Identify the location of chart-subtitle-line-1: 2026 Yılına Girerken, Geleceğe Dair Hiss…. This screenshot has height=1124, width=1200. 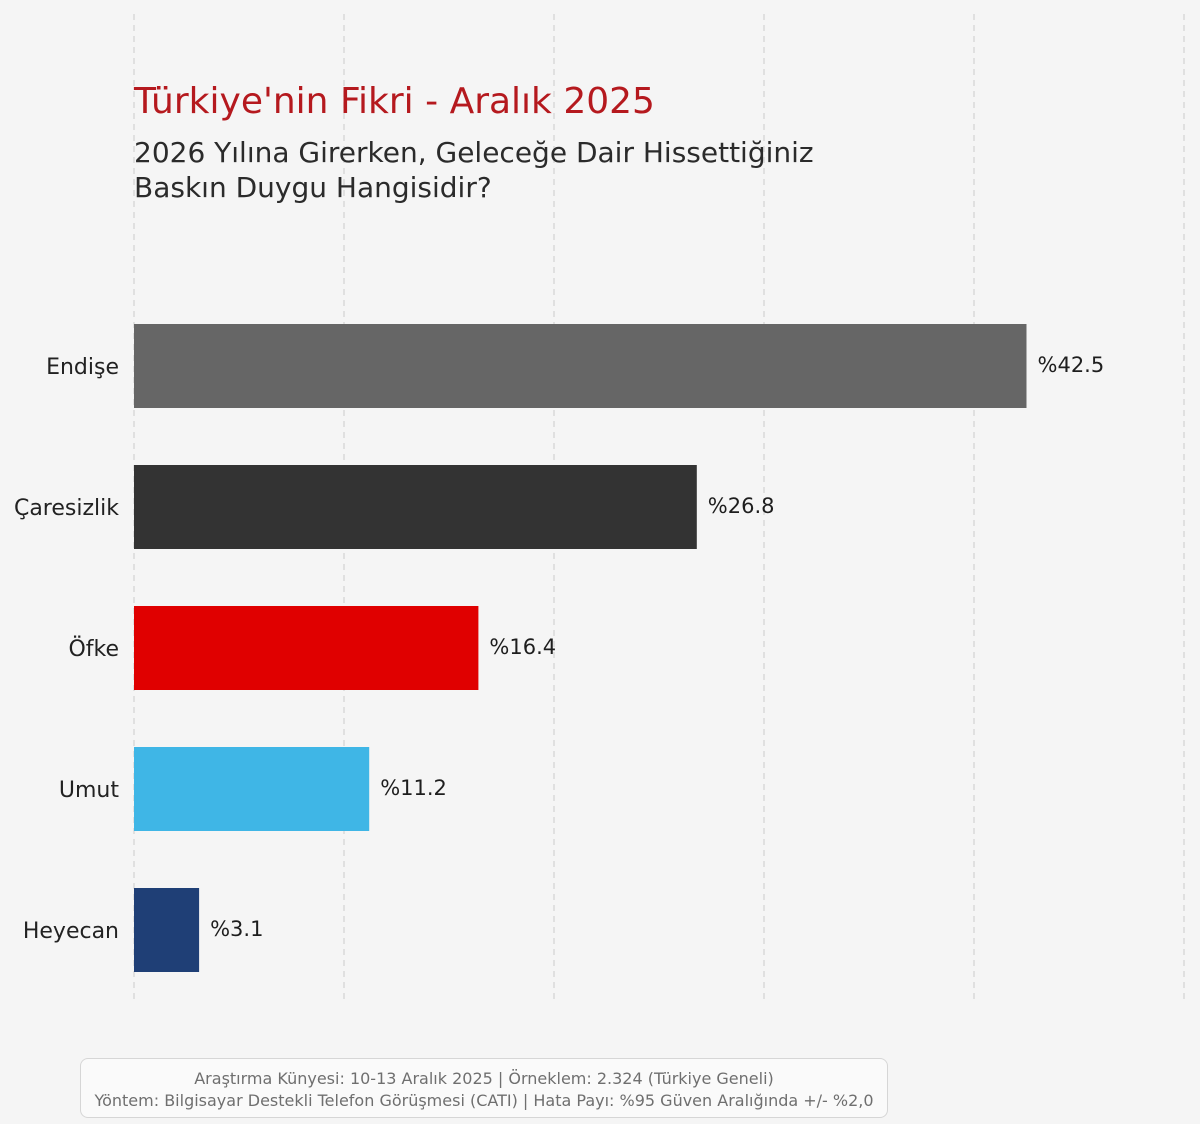
(474, 152).